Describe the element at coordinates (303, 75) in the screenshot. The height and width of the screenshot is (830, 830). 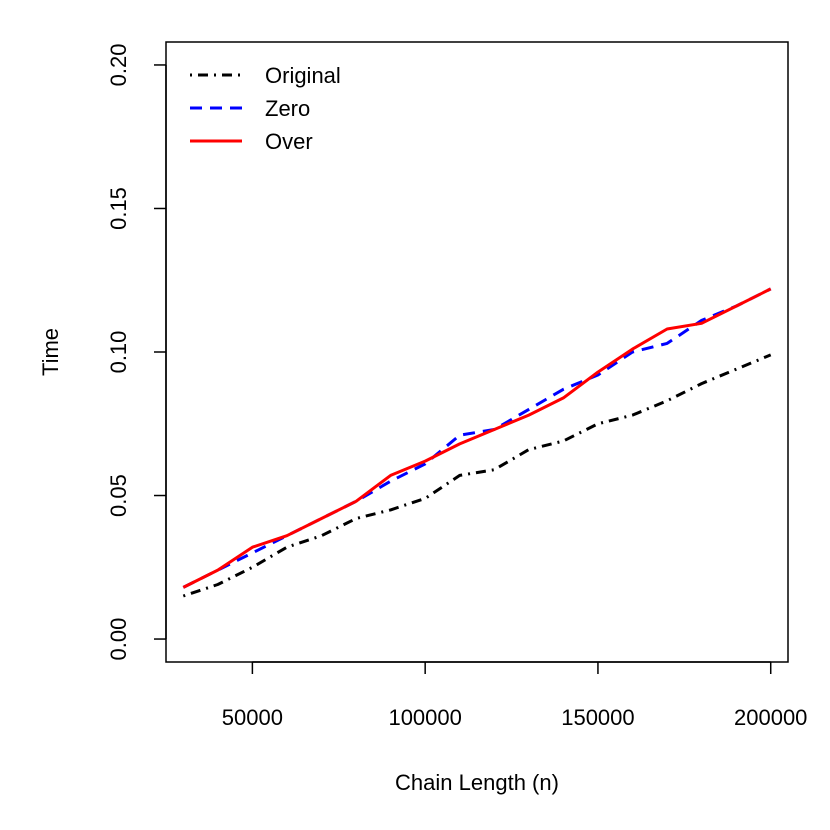
I see `legend-label: Original` at that location.